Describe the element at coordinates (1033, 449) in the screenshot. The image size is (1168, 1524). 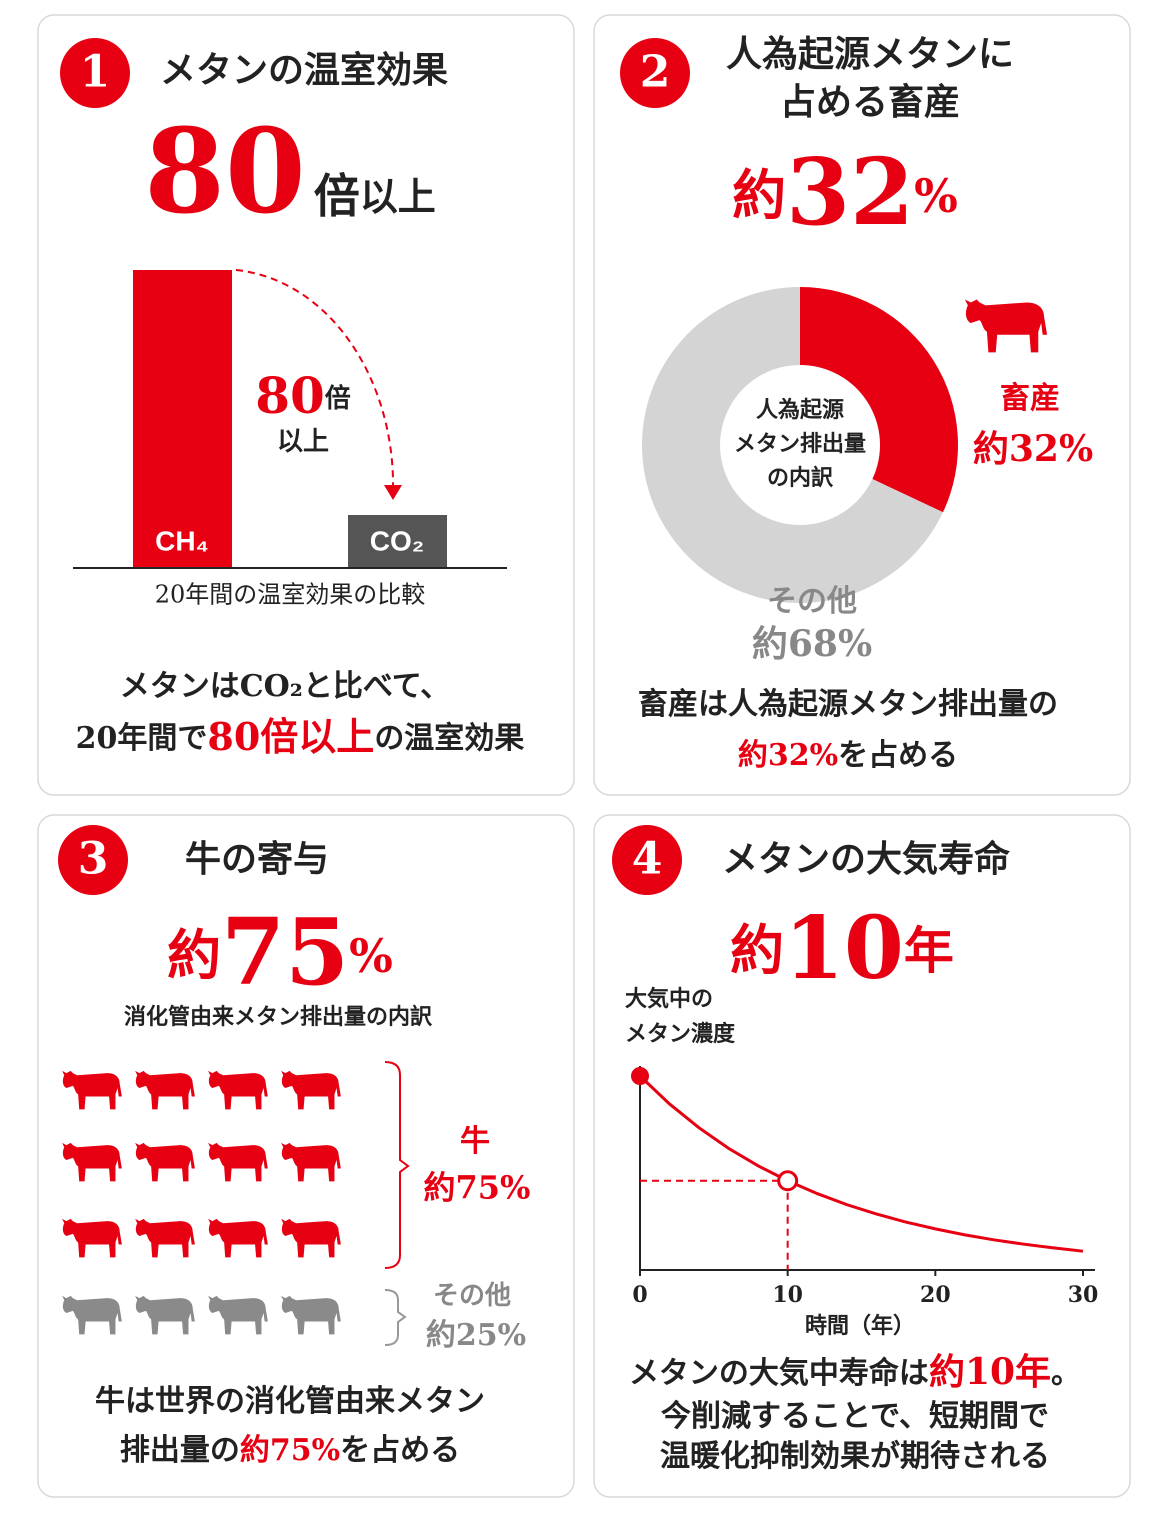
I see `segment-label: 約32%` at that location.